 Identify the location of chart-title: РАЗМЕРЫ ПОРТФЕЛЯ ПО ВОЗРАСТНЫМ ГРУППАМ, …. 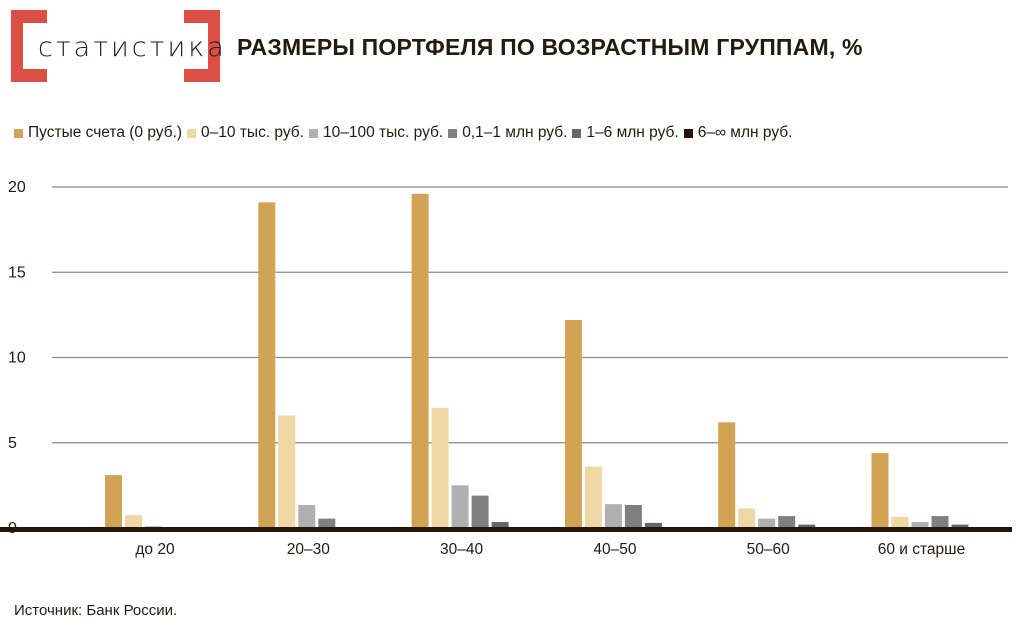
(550, 47).